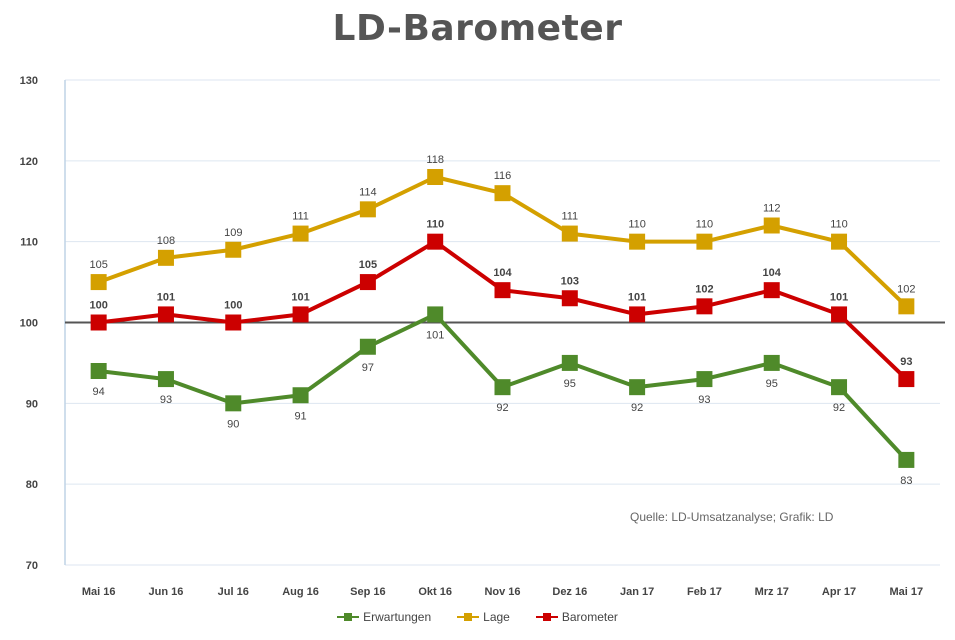 Image resolution: width=955 pixels, height=640 pixels. I want to click on x-tick-label: Mai 17, so click(907, 592).